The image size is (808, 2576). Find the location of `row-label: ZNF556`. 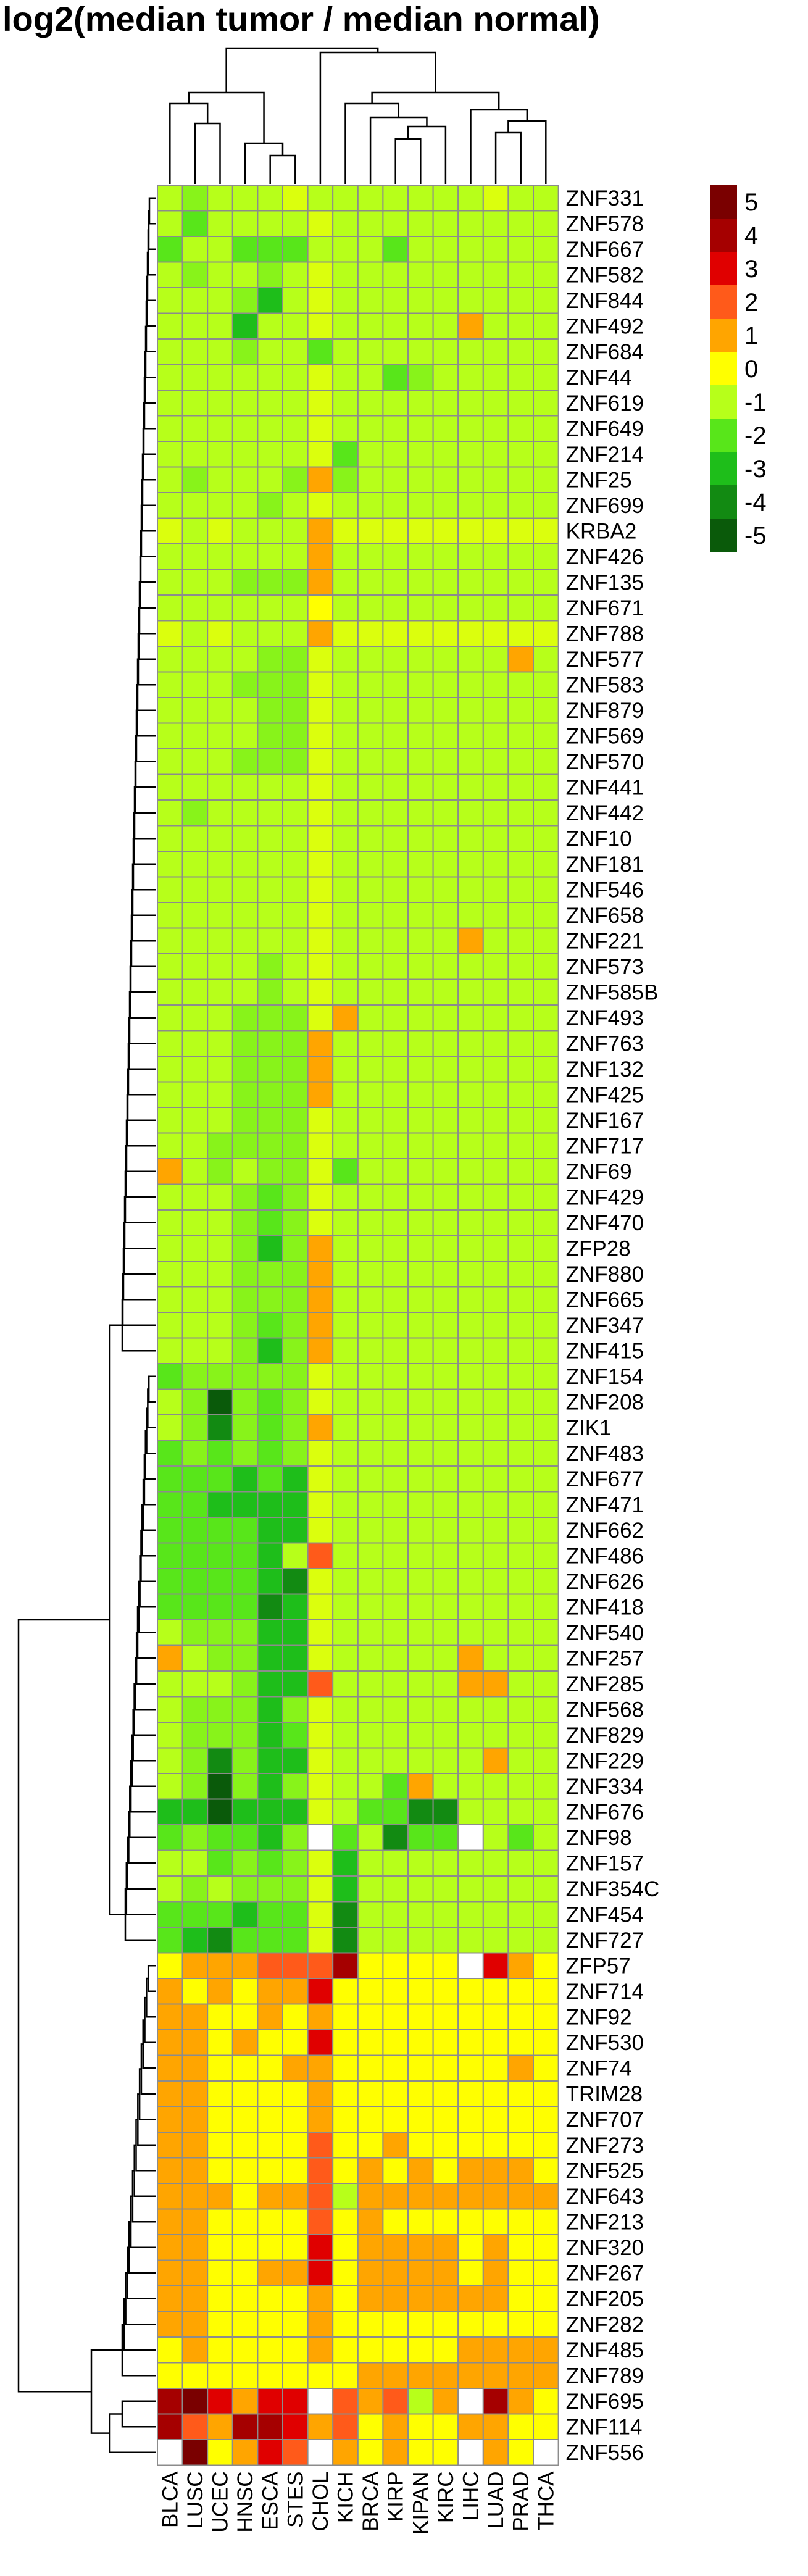

row-label: ZNF556 is located at coordinates (605, 2453).